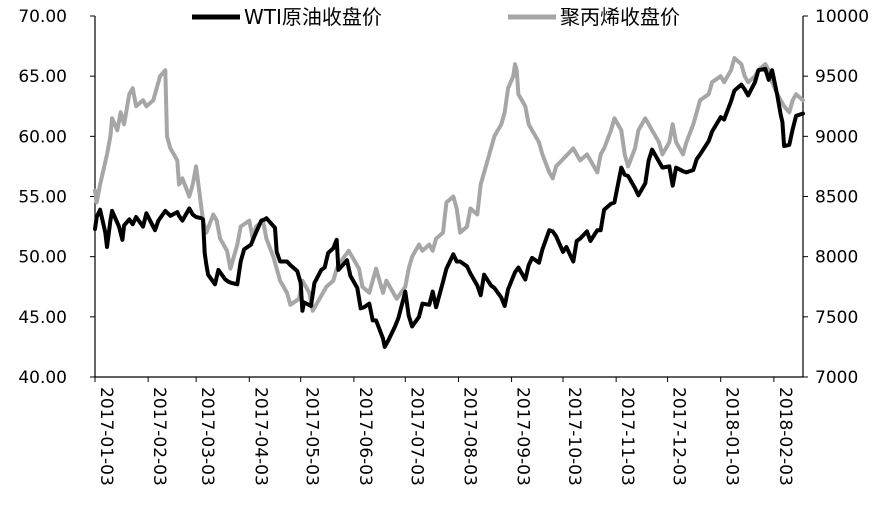  What do you see at coordinates (42, 258) in the screenshot?
I see `left-y-tick-label: 50.00` at bounding box center [42, 258].